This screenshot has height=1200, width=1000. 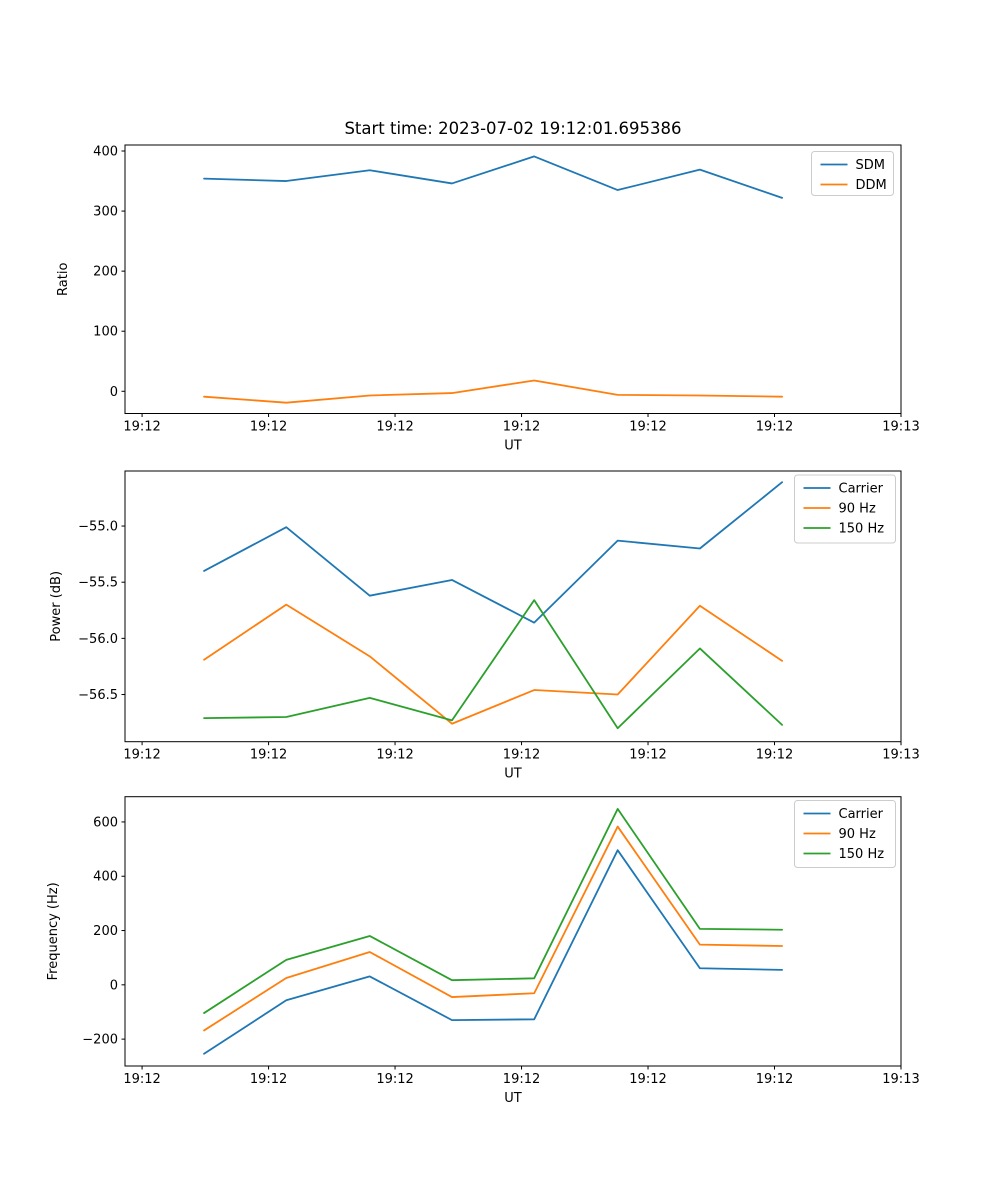 I want to click on series-line-sdm, so click(x=493, y=177).